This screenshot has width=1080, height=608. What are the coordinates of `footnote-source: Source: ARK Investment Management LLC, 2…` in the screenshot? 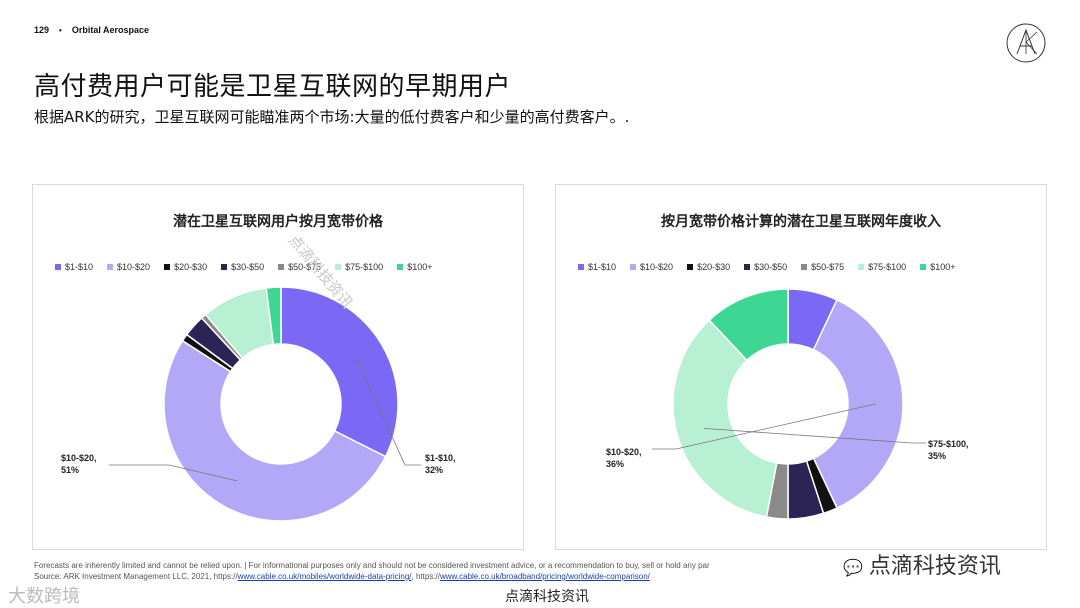 It's located at (484, 576).